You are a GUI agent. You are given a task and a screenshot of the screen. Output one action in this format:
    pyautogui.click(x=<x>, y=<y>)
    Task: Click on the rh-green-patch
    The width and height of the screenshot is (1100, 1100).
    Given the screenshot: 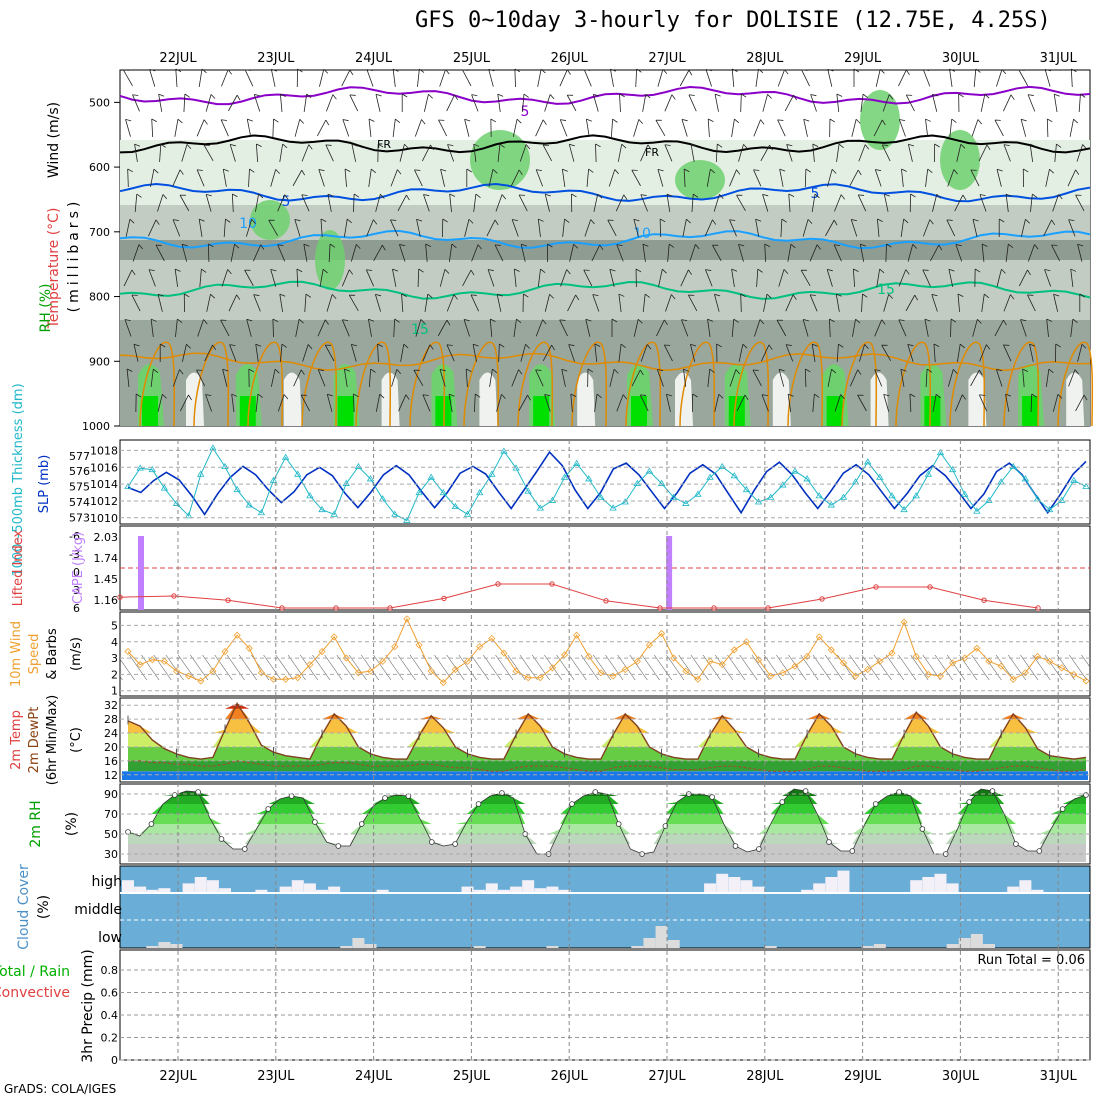 What is the action you would take?
    pyautogui.click(x=330, y=260)
    